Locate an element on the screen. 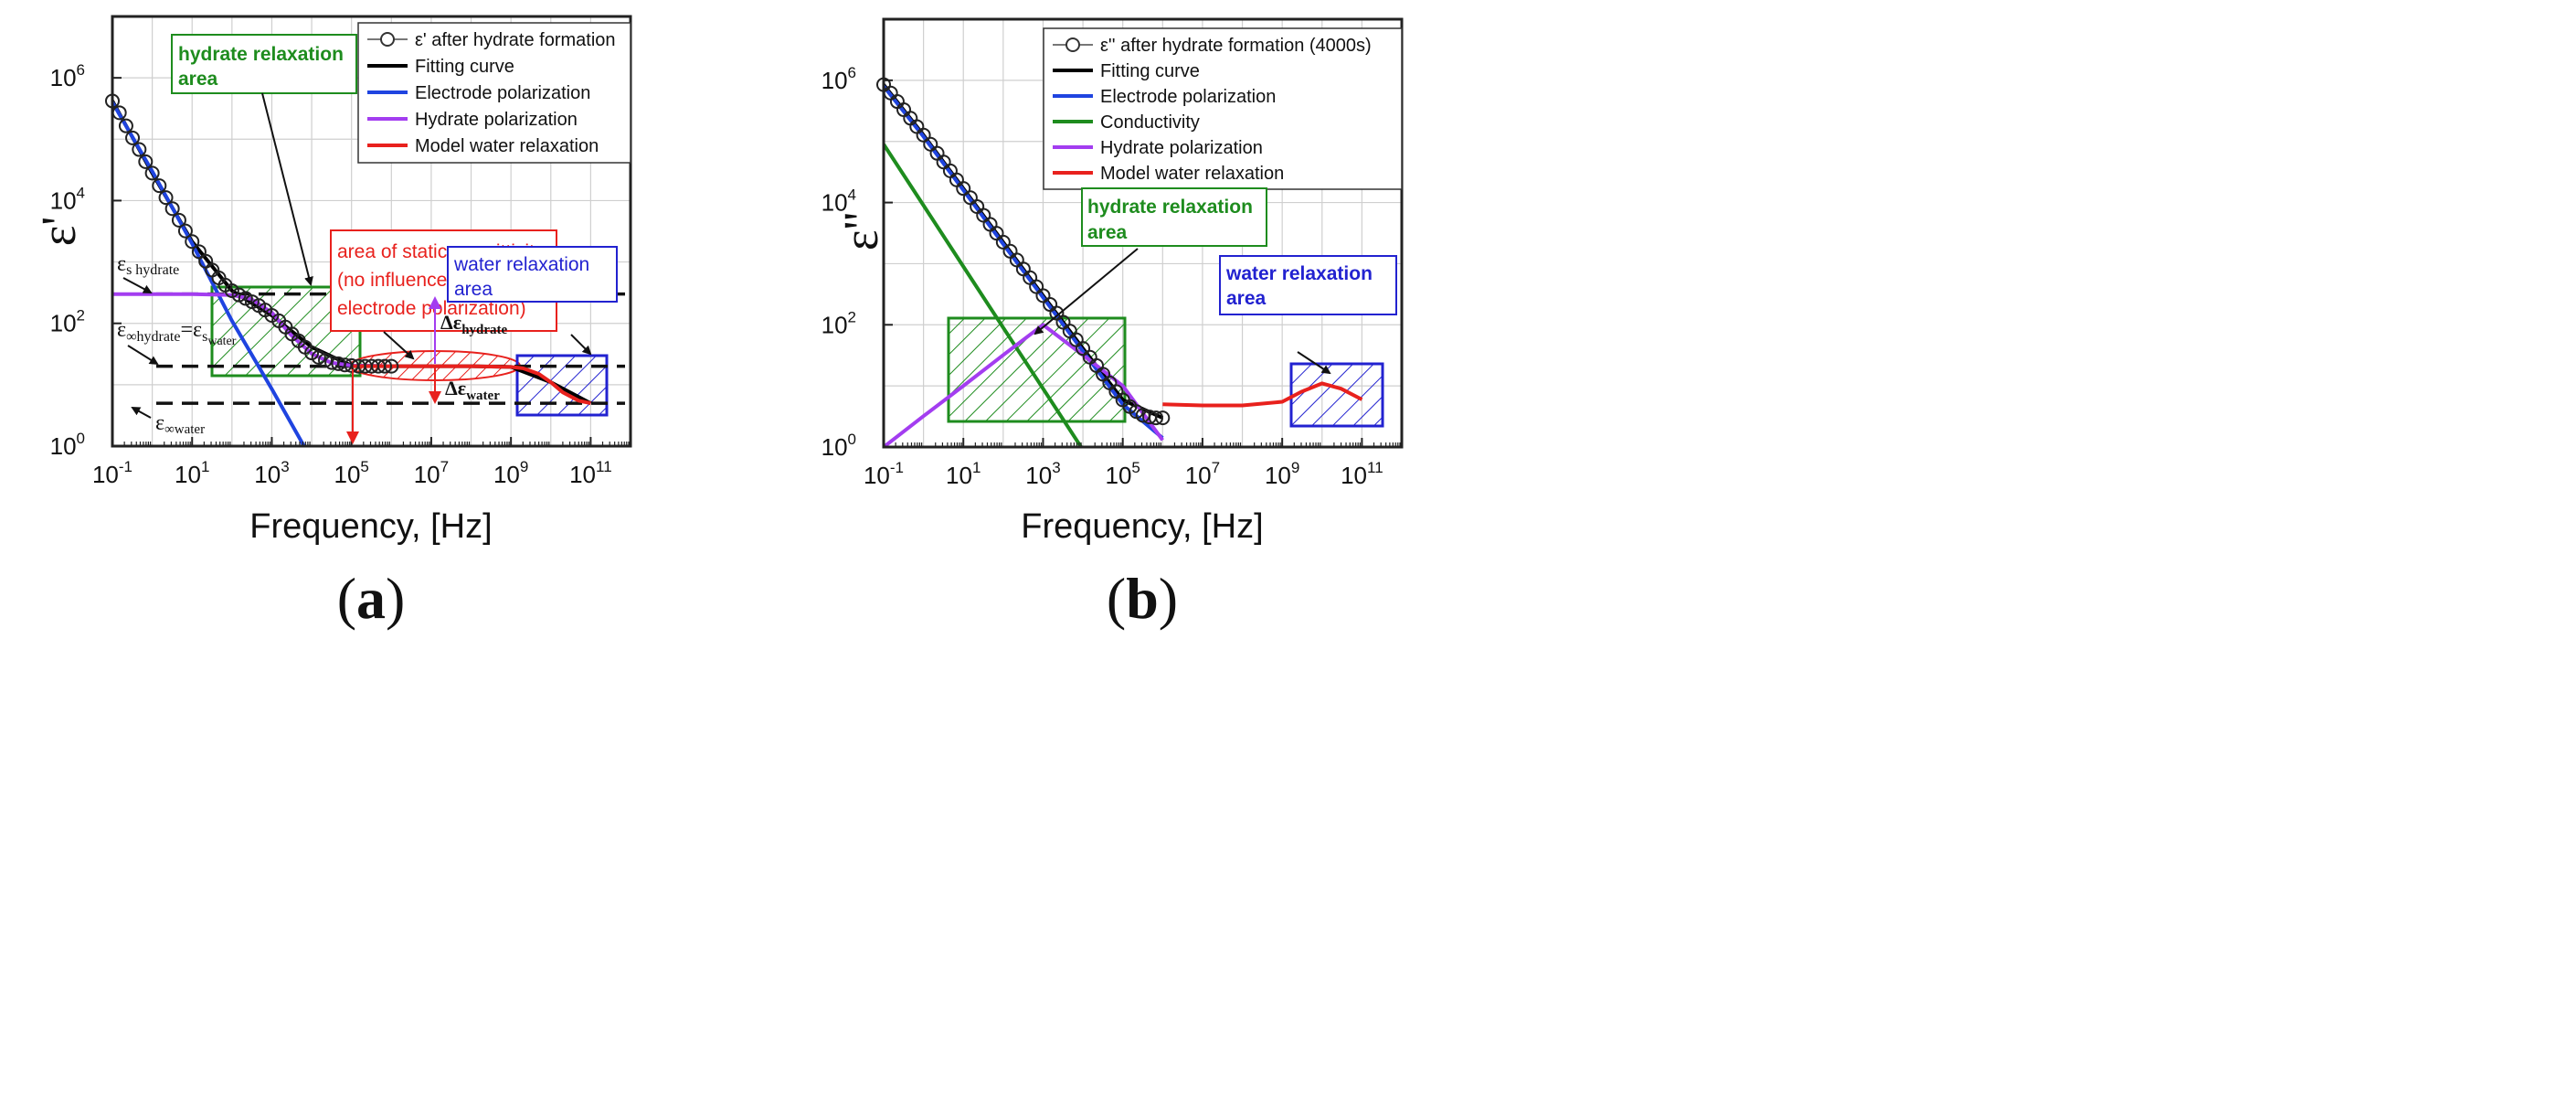 Image resolution: width=2576 pixels, height=1097 pixels. eps-inf-water-label: ε∞water is located at coordinates (180, 424).